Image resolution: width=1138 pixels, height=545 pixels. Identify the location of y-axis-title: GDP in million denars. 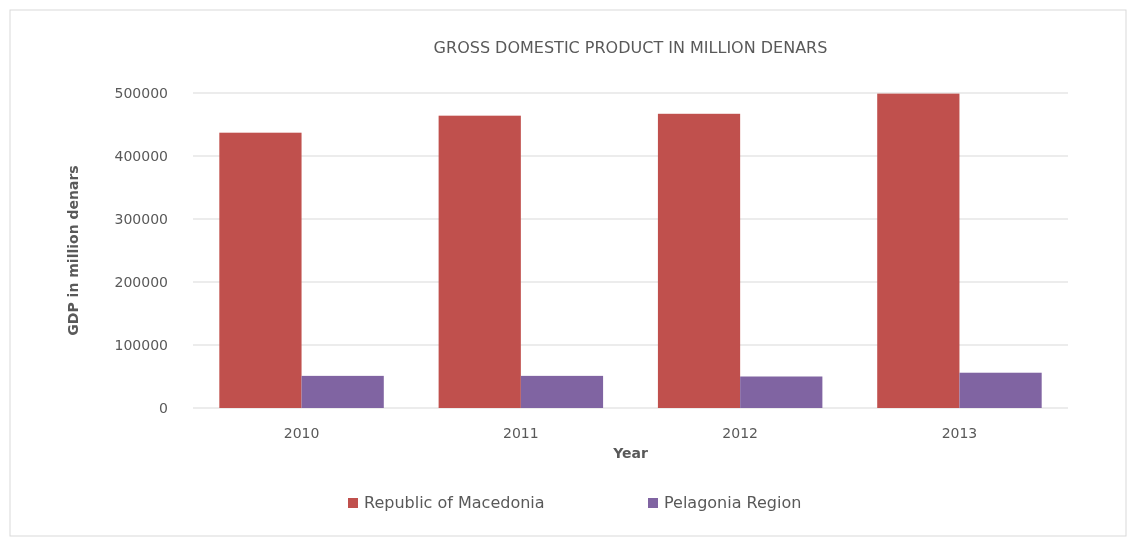
(73, 250).